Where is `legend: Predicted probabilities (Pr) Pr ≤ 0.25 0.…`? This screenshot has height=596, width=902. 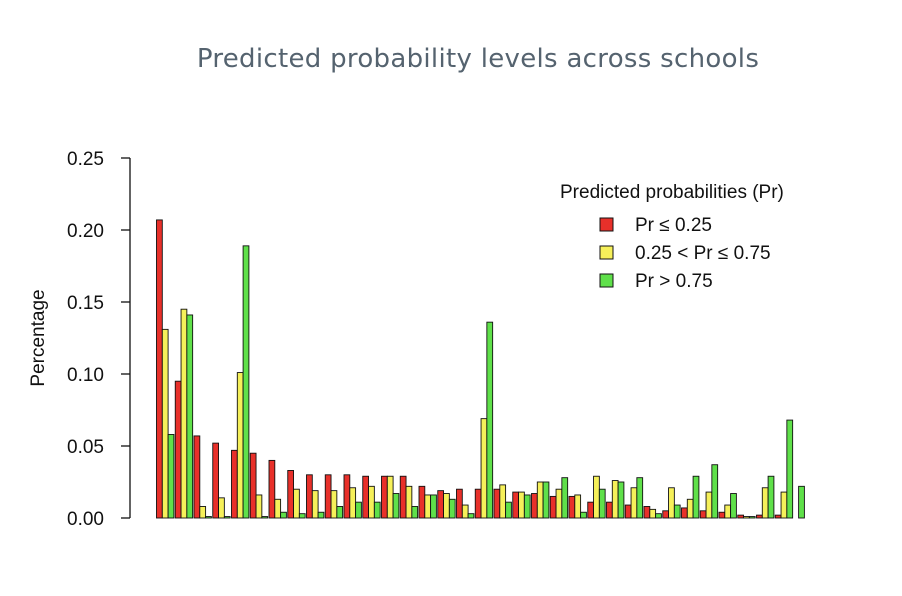 legend: Predicted probabilities (Pr) Pr ≤ 0.25 0.… is located at coordinates (672, 237).